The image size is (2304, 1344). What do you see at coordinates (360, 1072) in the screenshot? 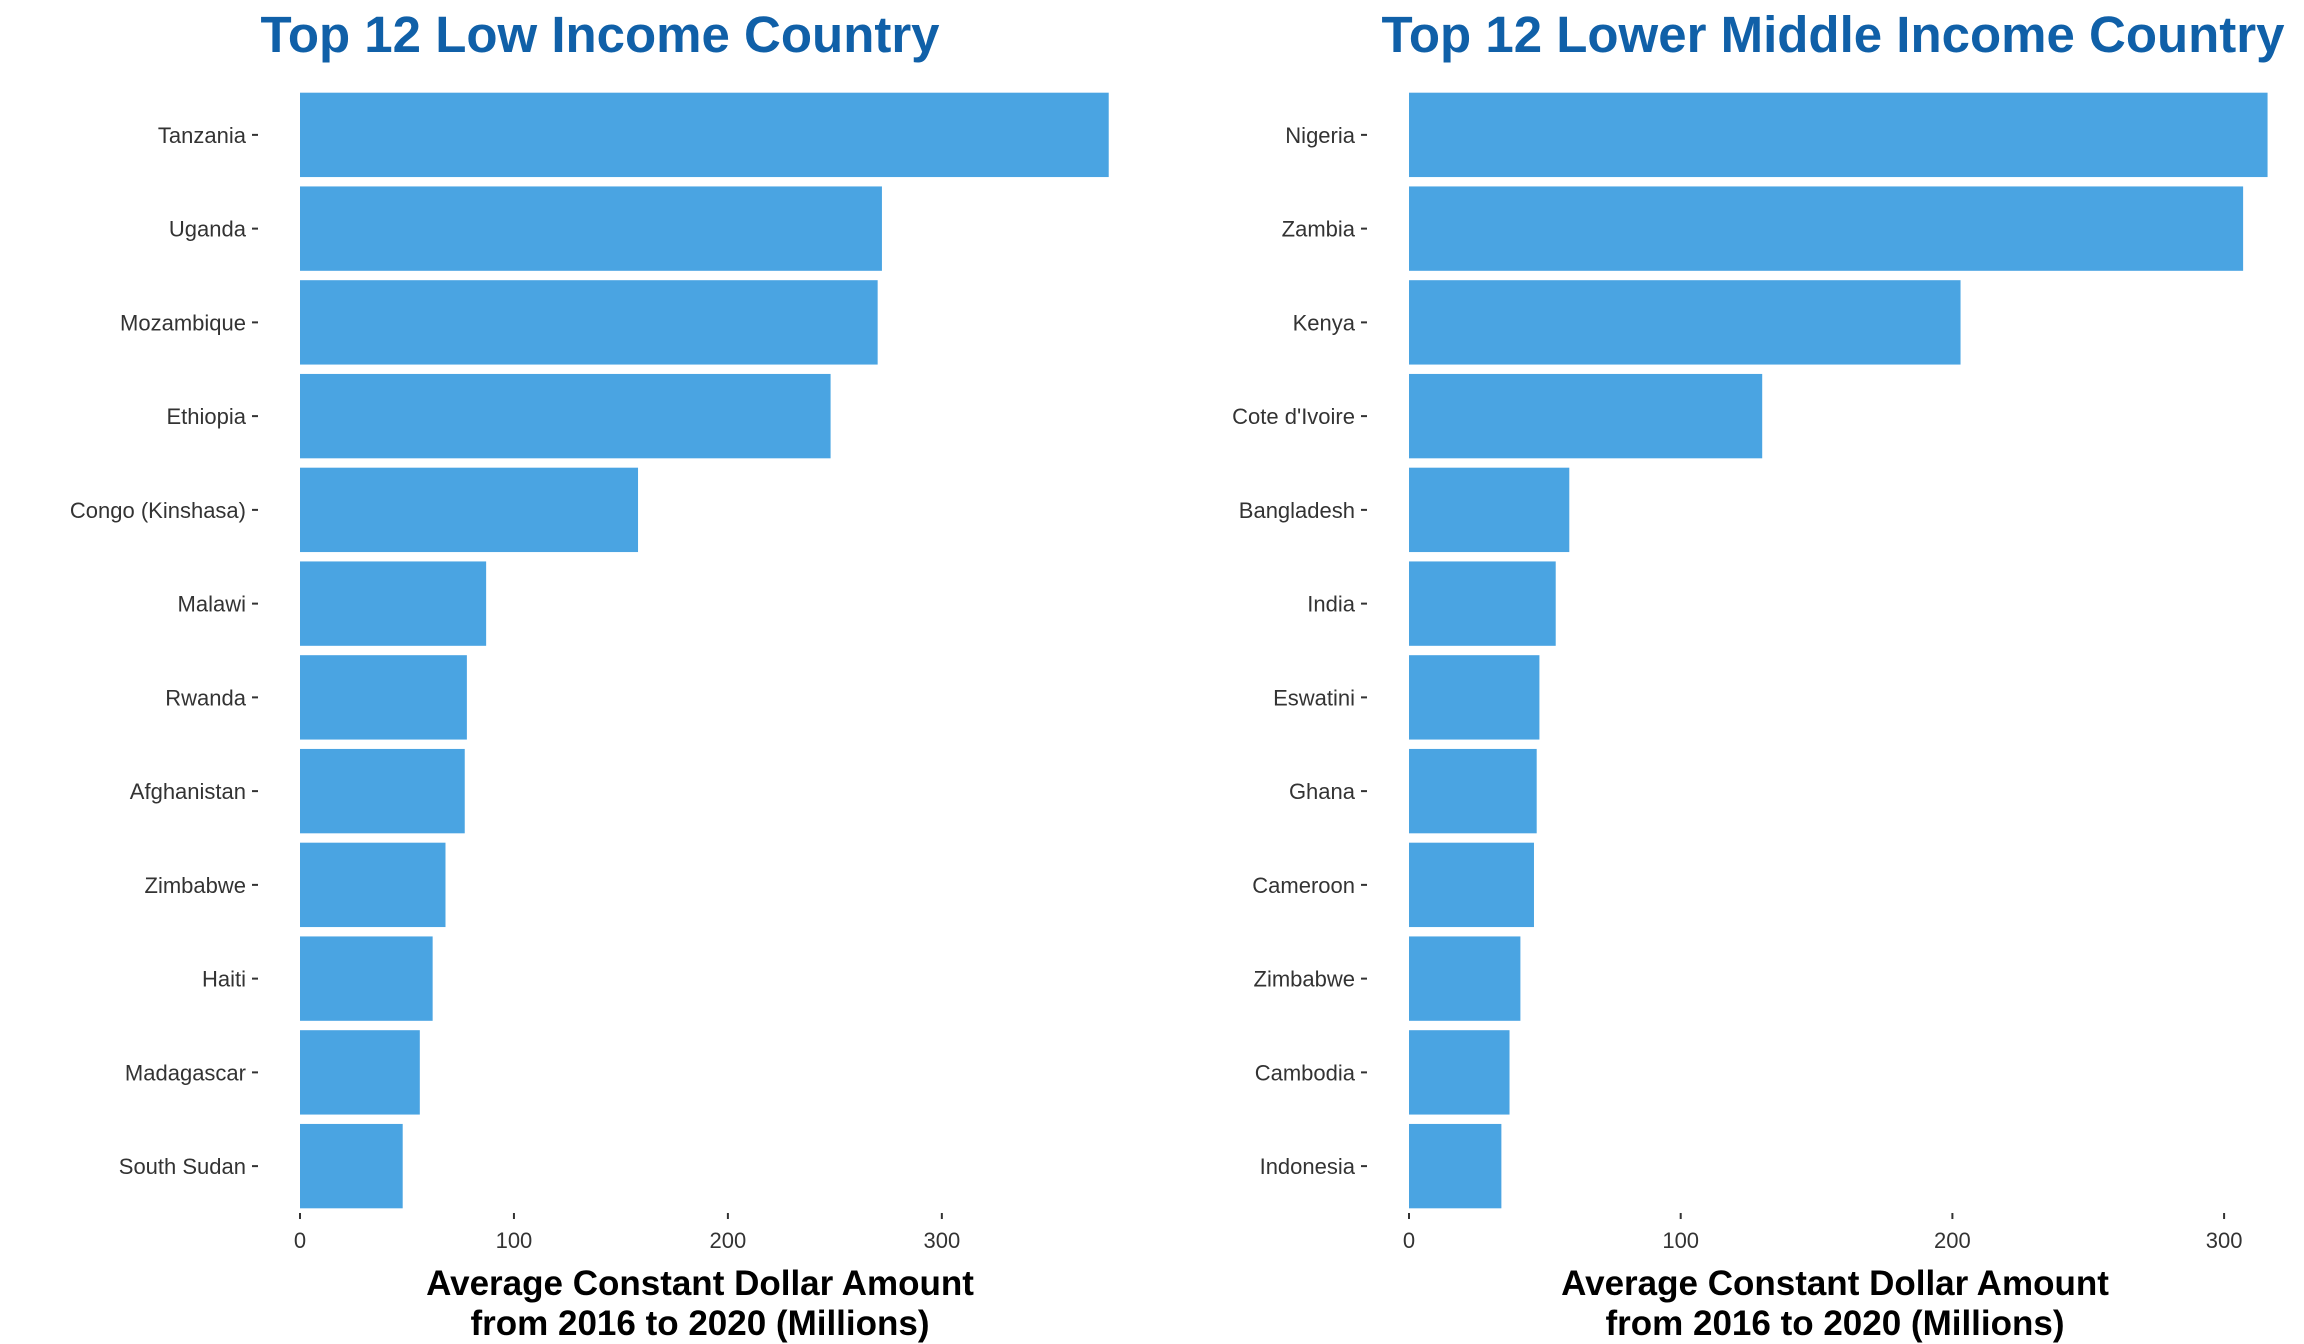
I see `bar-madagascar` at bounding box center [360, 1072].